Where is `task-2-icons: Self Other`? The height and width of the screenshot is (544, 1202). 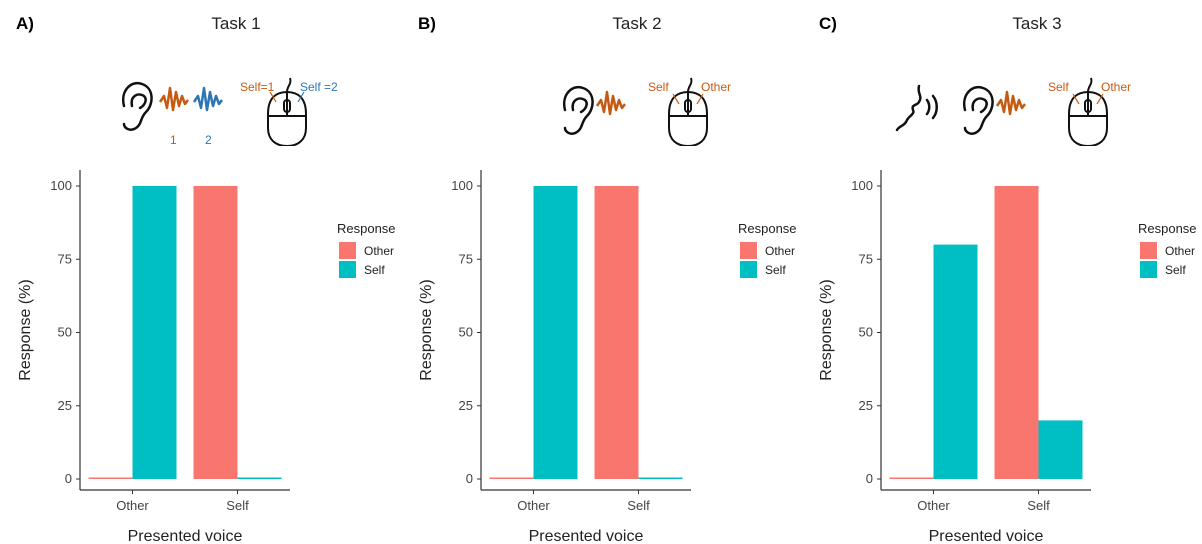 task-2-icons: Self Other is located at coordinates (646, 111).